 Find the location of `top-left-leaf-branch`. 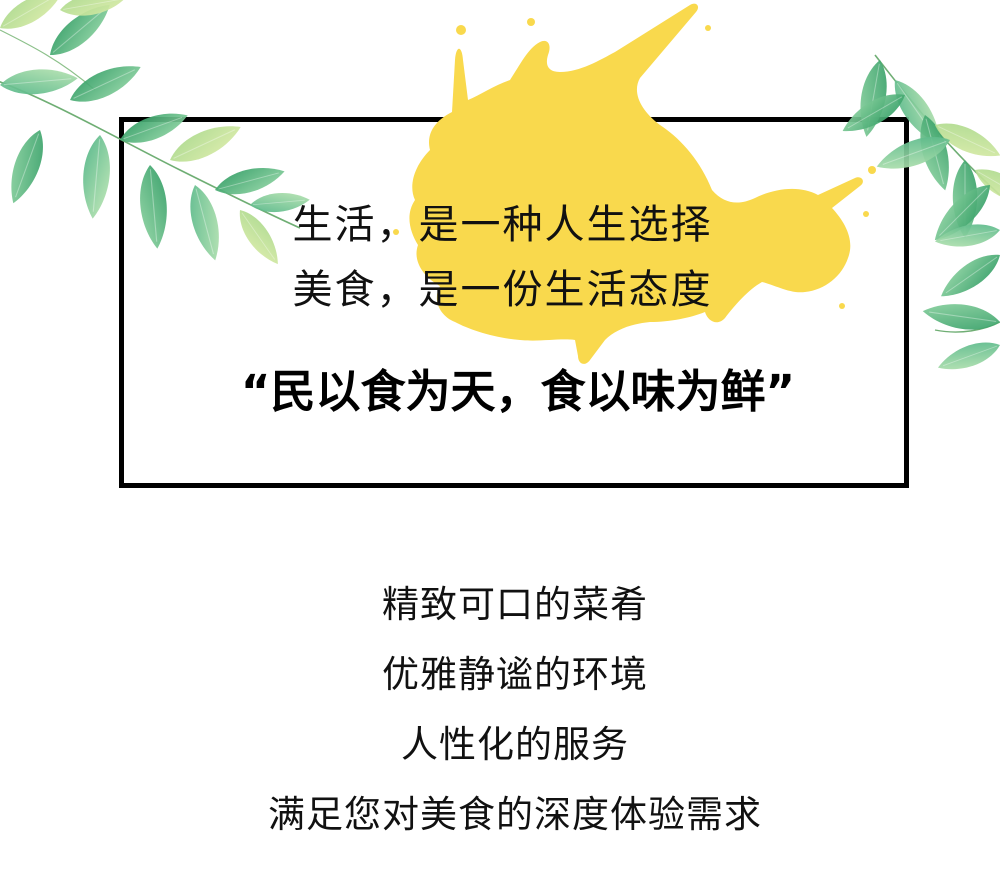

top-left-leaf-branch is located at coordinates (155, 135).